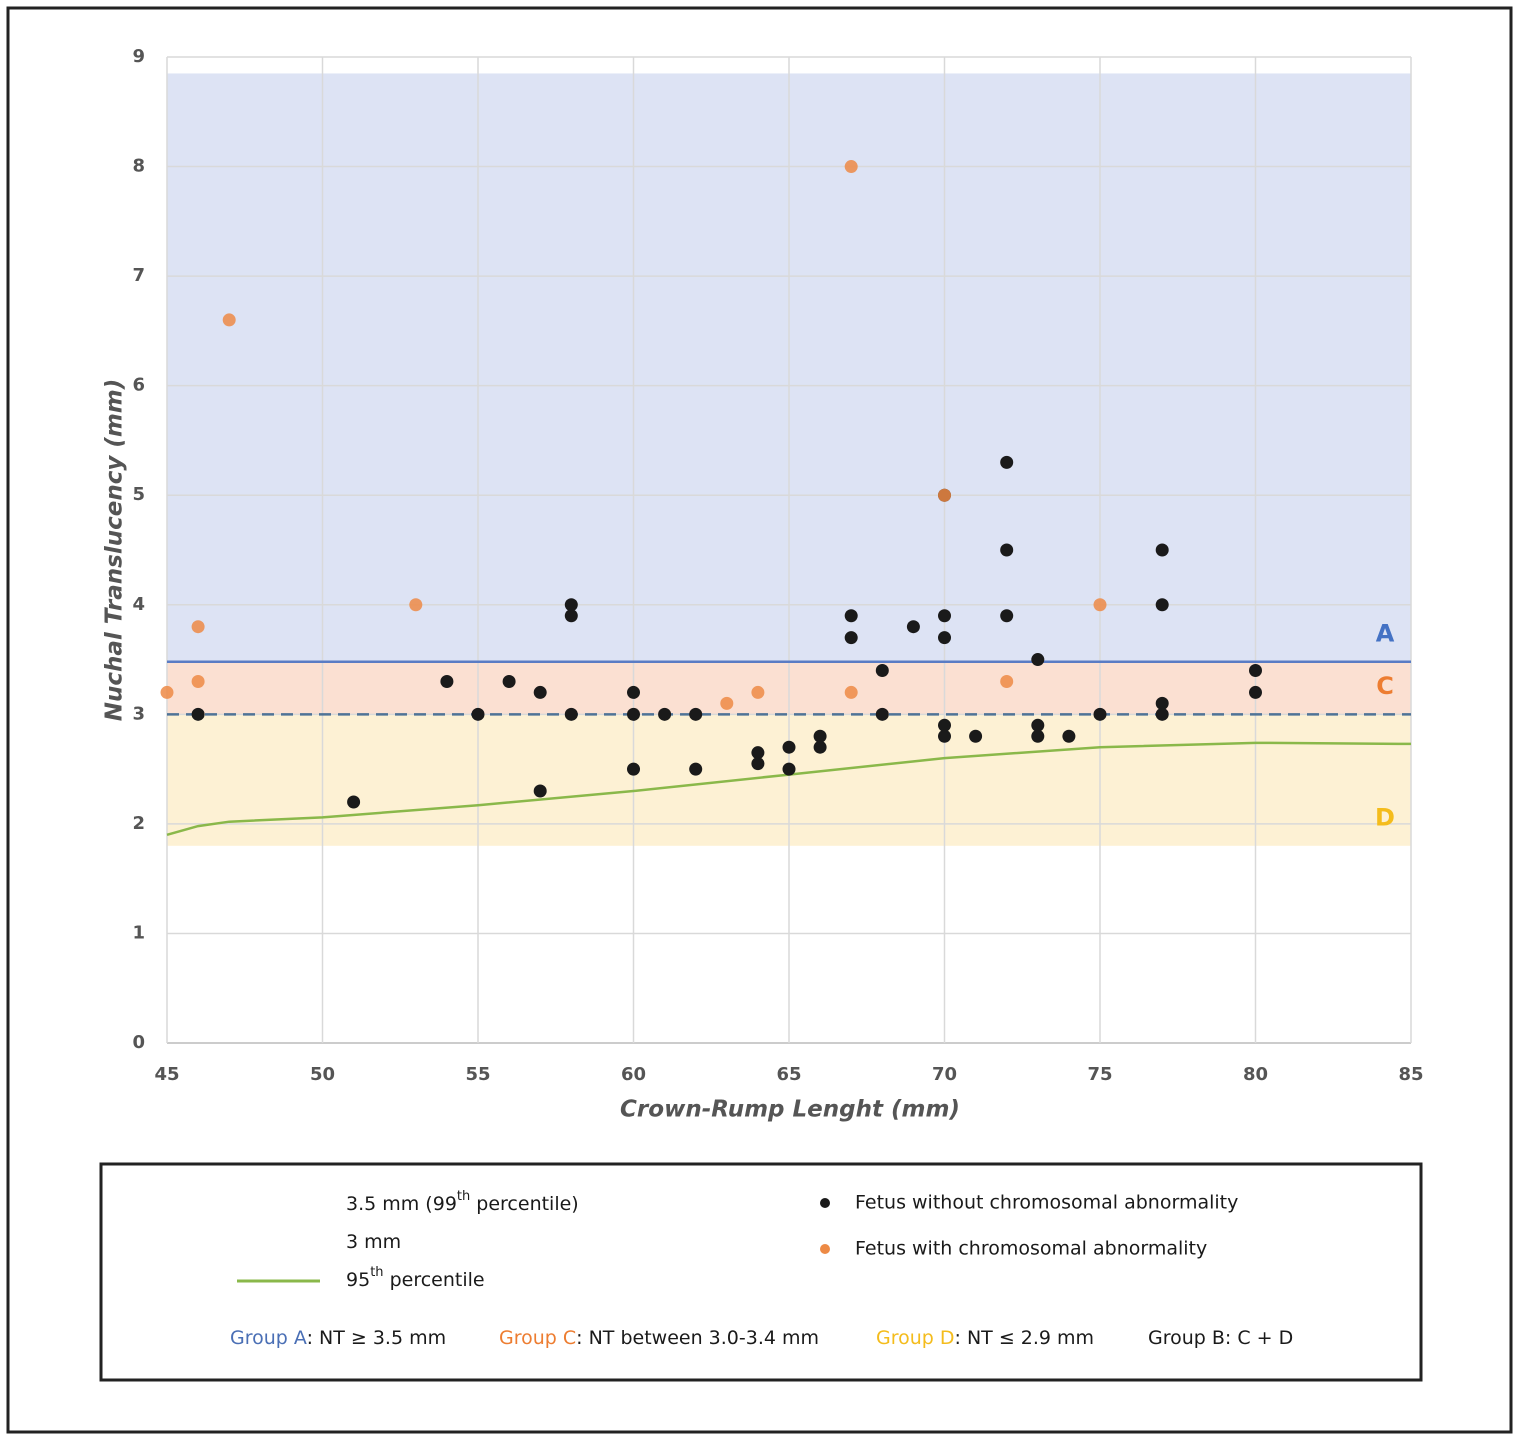  Describe the element at coordinates (268, 1338) in the screenshot. I see `group-name: Group A` at that location.